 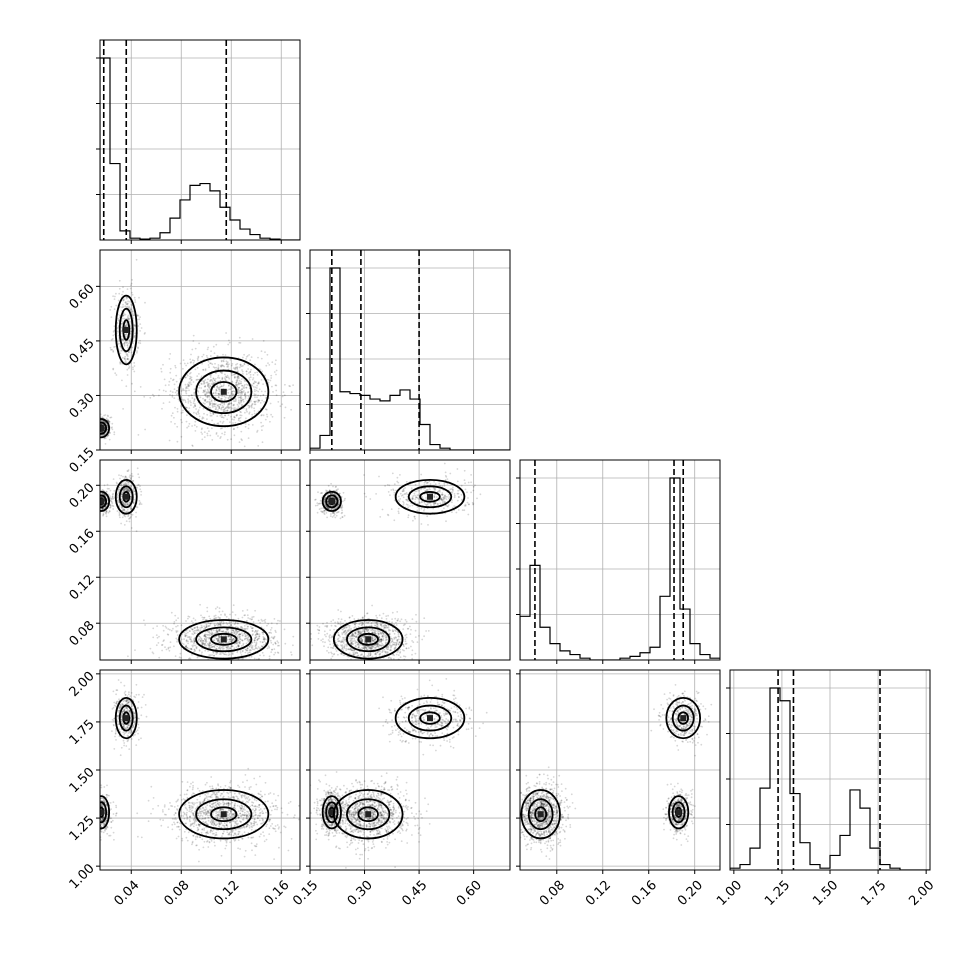 What do you see at coordinates (224, 392) in the screenshot?
I see `contour-level` at bounding box center [224, 392].